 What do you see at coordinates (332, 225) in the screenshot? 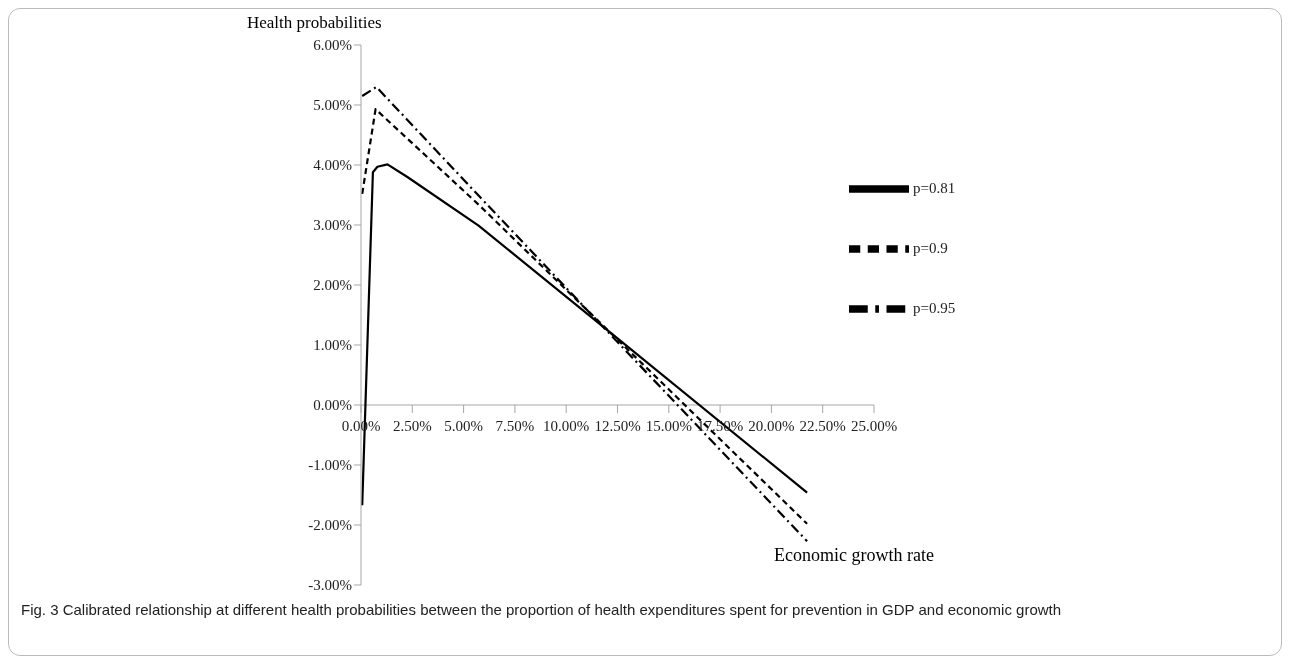
I see `y-tick-label: 3.00%` at bounding box center [332, 225].